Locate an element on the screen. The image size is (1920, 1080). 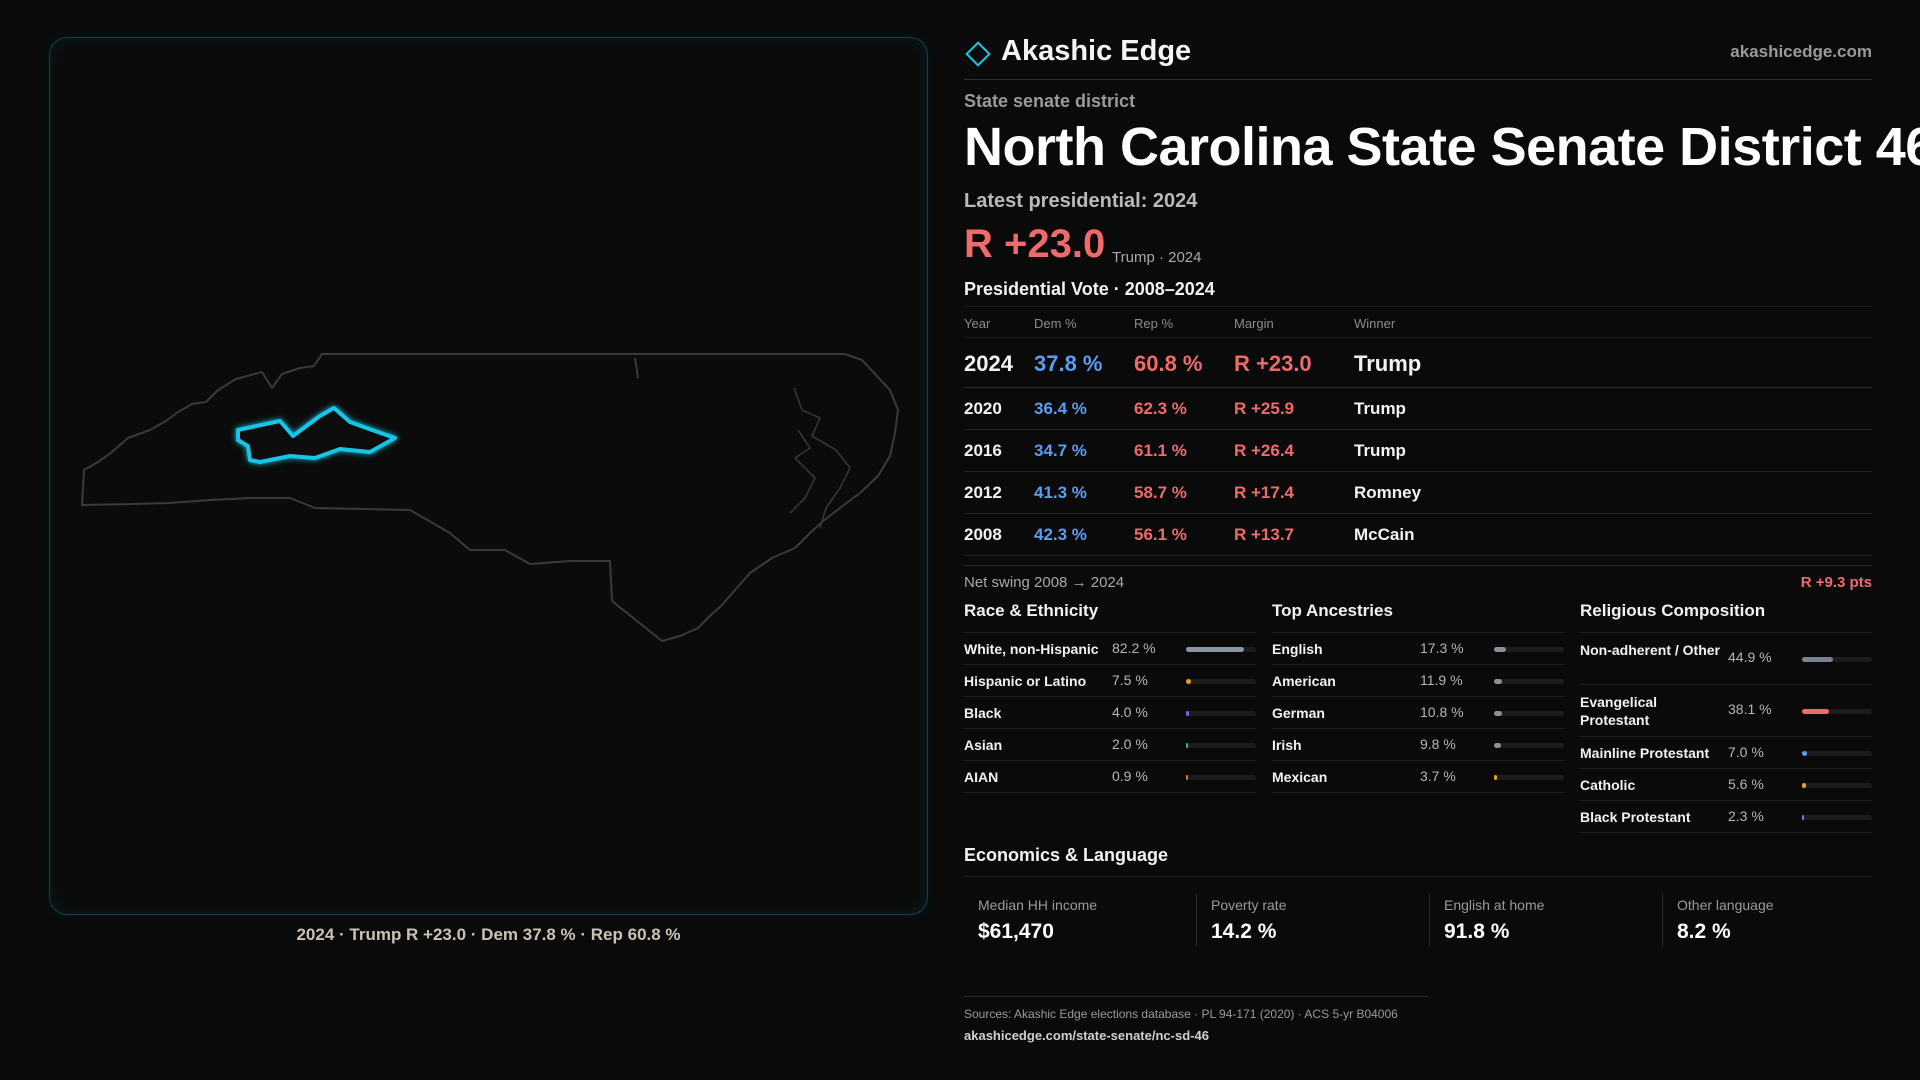
source-url-link: akashicedge.com/state-senate/nc-sd-46 is located at coordinates (1086, 1035).